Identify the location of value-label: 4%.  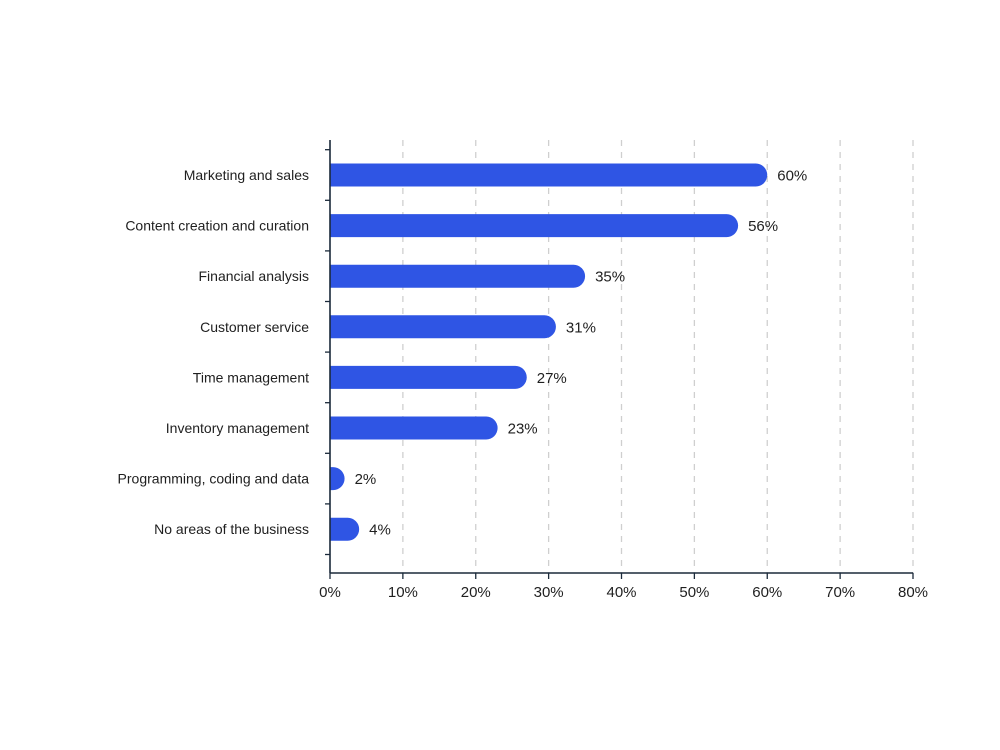
(380, 530).